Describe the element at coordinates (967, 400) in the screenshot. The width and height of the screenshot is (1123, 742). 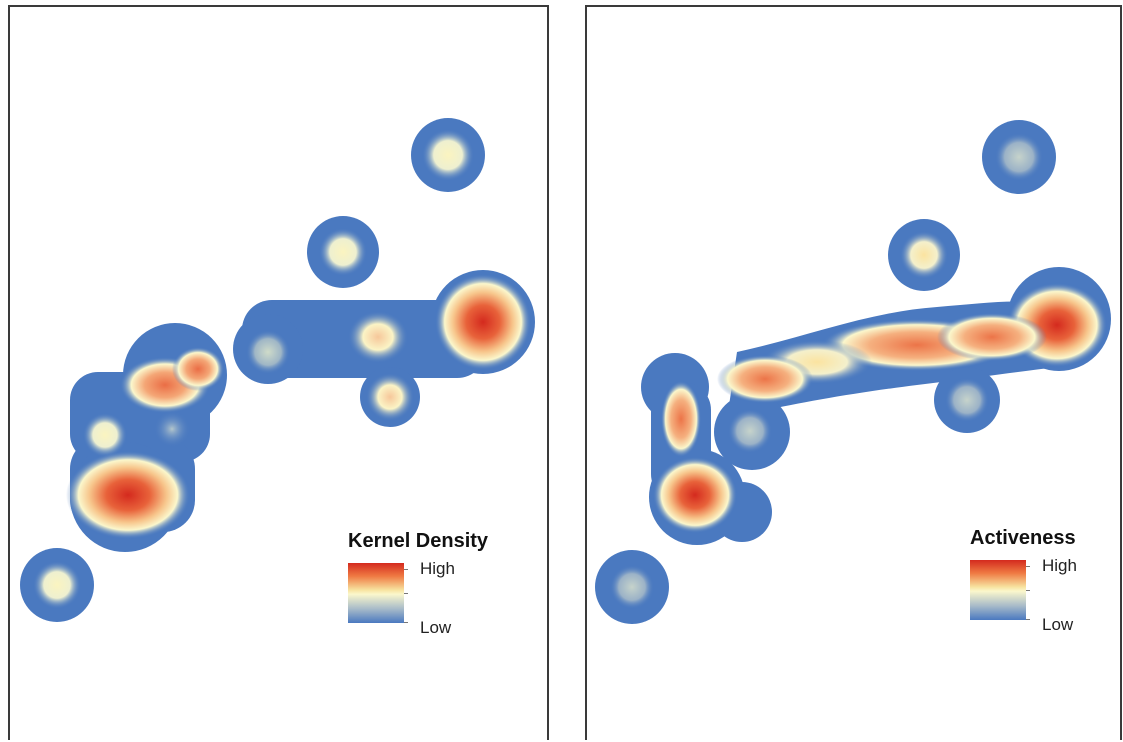
I see `hotspot-central-lower` at that location.